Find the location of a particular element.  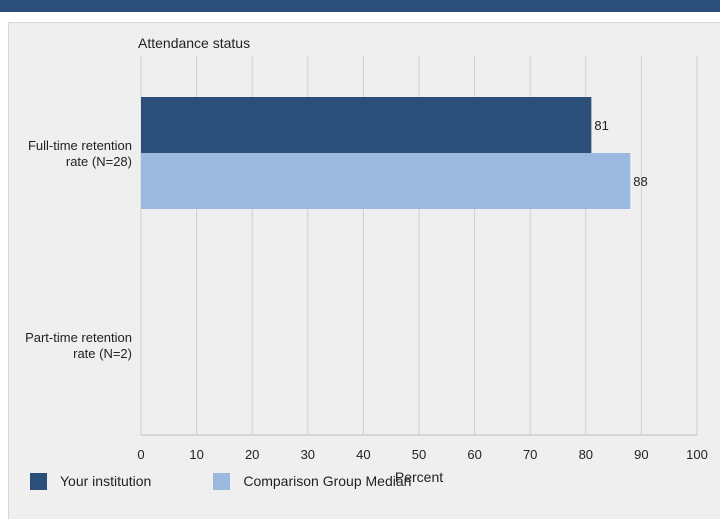

x-tick-60: 60 is located at coordinates (474, 454).